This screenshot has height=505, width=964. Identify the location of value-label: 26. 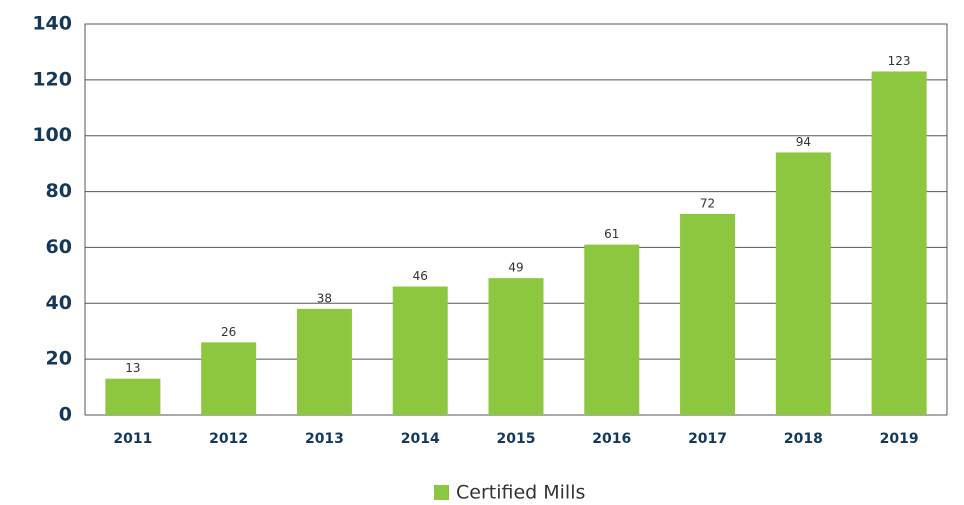
(228, 332).